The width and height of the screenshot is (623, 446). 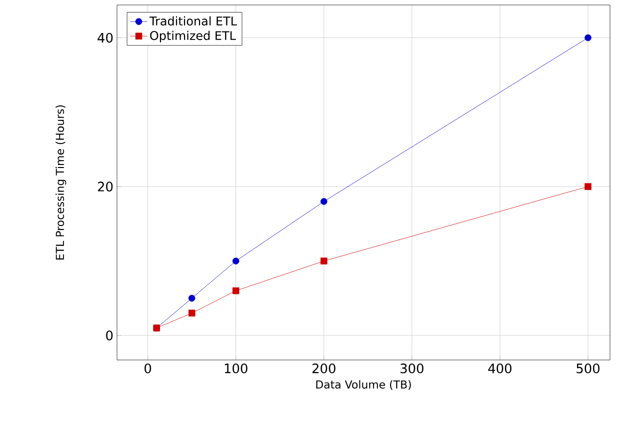 What do you see at coordinates (109, 335) in the screenshot?
I see `y-tick-label: 0` at bounding box center [109, 335].